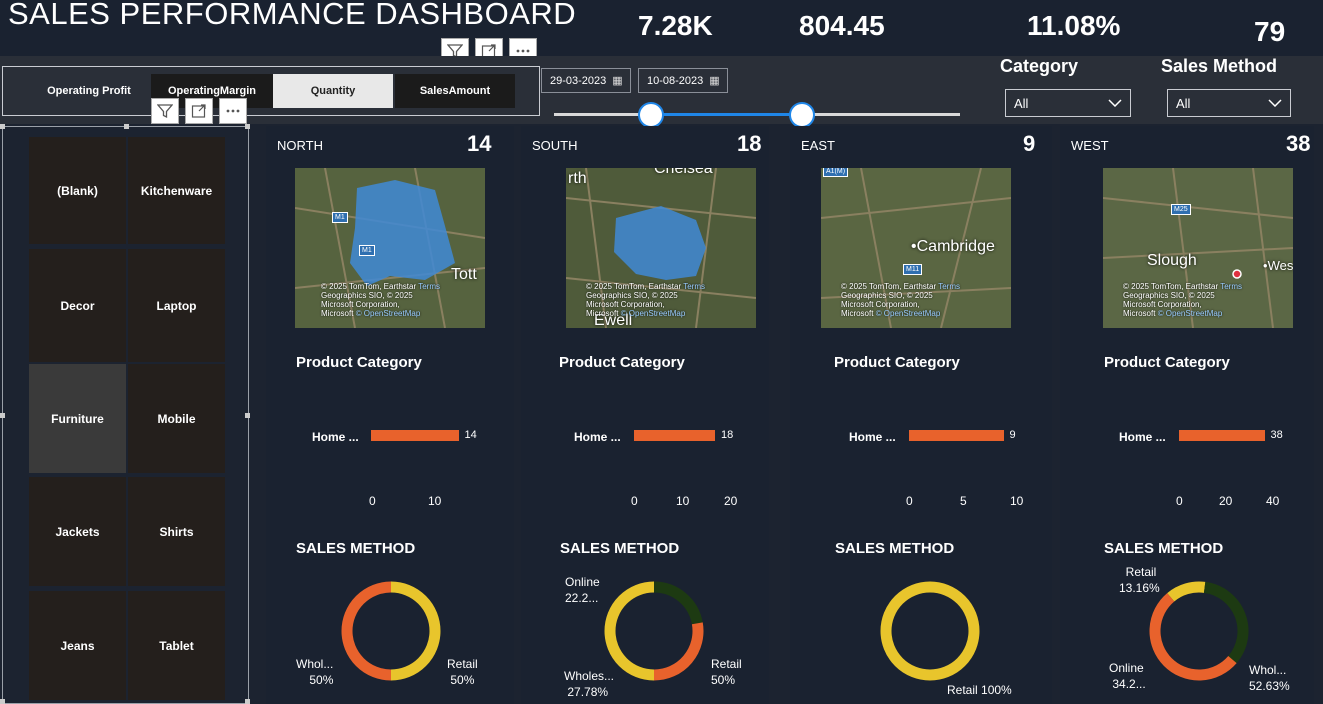  What do you see at coordinates (77, 645) in the screenshot?
I see `category-option-jeans: Jeans` at bounding box center [77, 645].